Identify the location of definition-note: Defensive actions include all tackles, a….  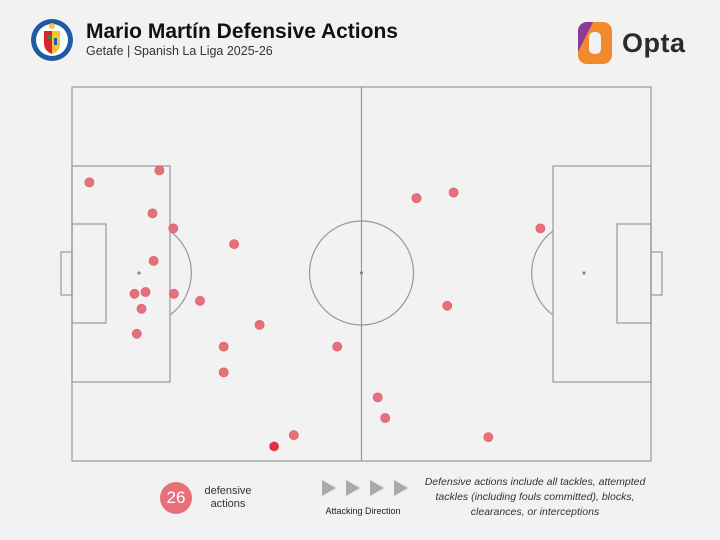
(535, 497).